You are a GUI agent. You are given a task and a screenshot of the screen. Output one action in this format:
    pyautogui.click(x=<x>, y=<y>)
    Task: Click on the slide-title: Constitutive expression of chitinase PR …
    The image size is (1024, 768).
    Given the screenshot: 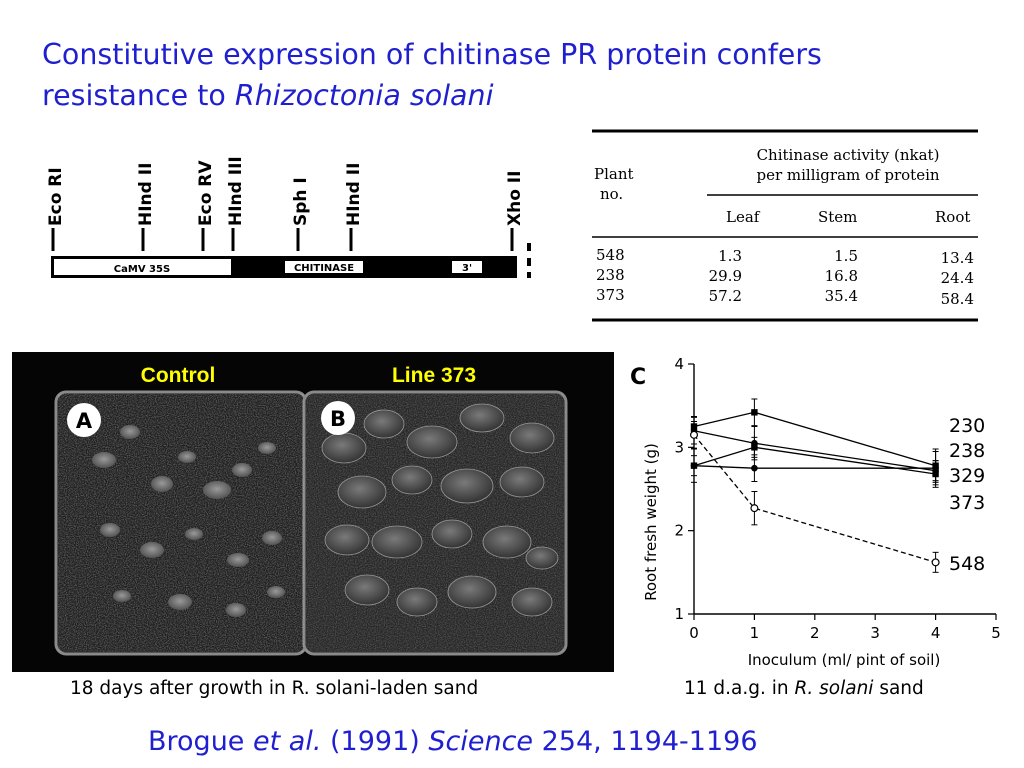 What is the action you would take?
    pyautogui.click(x=507, y=75)
    